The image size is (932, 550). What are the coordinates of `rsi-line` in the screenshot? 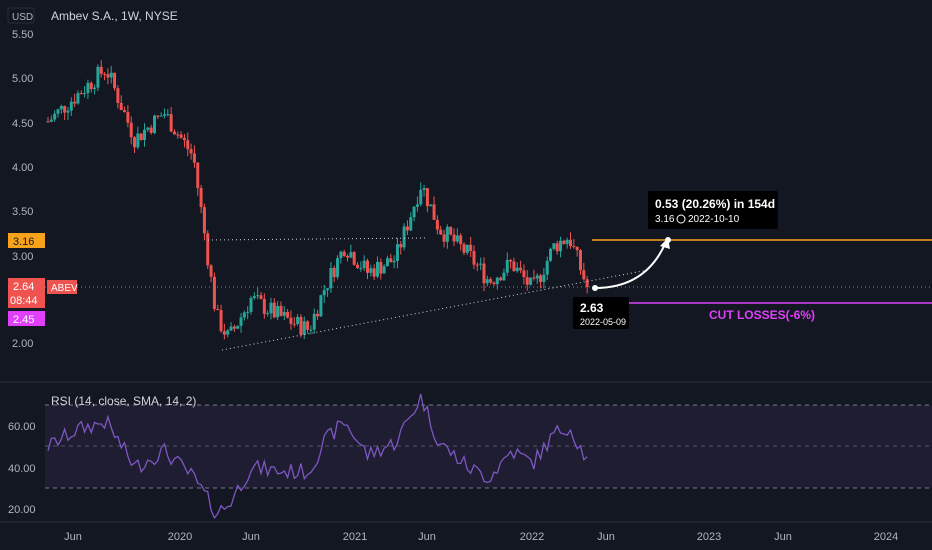 It's located at (317, 456).